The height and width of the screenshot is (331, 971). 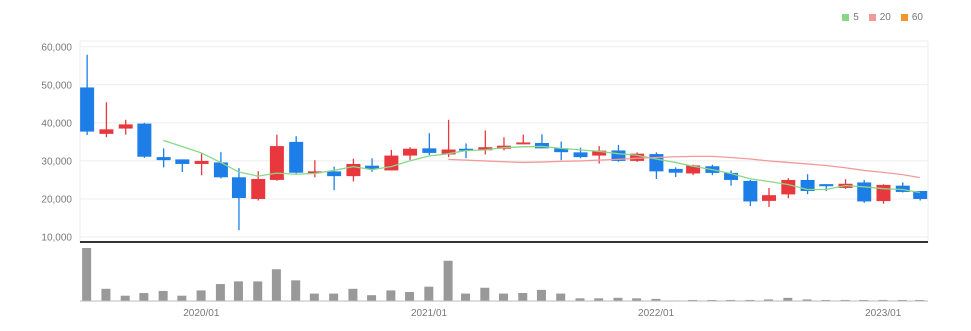 I want to click on x-tick-label: 2021/01, so click(x=429, y=314).